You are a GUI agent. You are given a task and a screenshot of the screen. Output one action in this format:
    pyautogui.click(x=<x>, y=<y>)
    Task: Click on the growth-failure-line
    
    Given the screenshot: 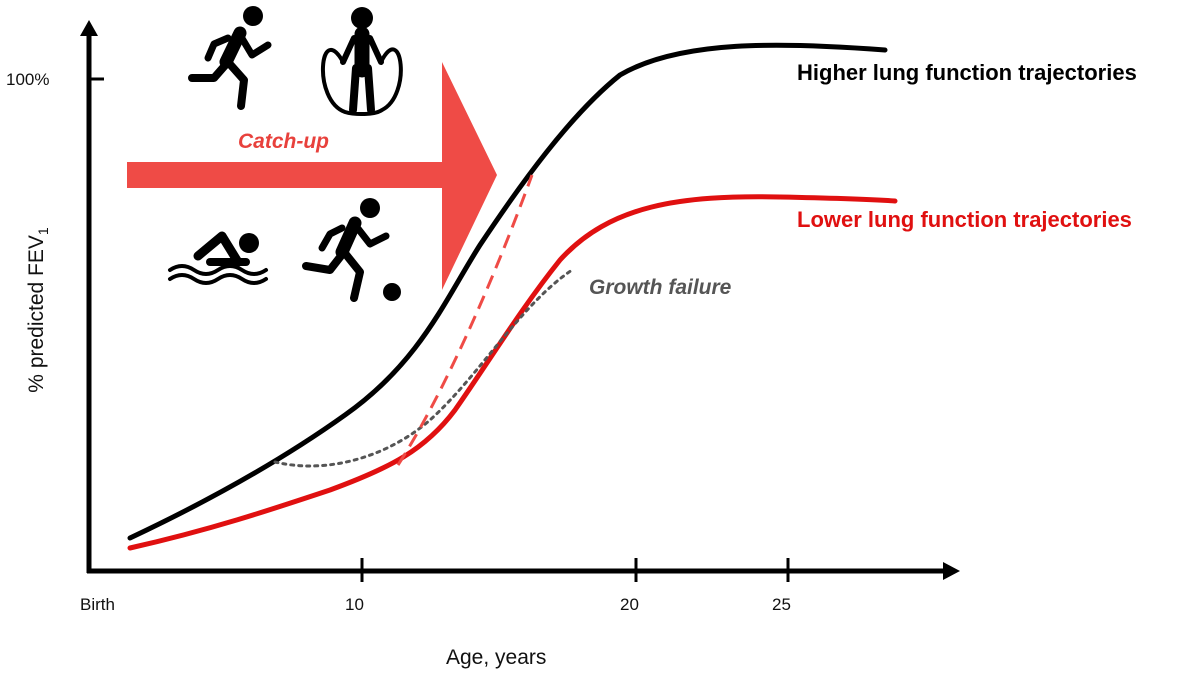 What is the action you would take?
    pyautogui.click(x=423, y=368)
    